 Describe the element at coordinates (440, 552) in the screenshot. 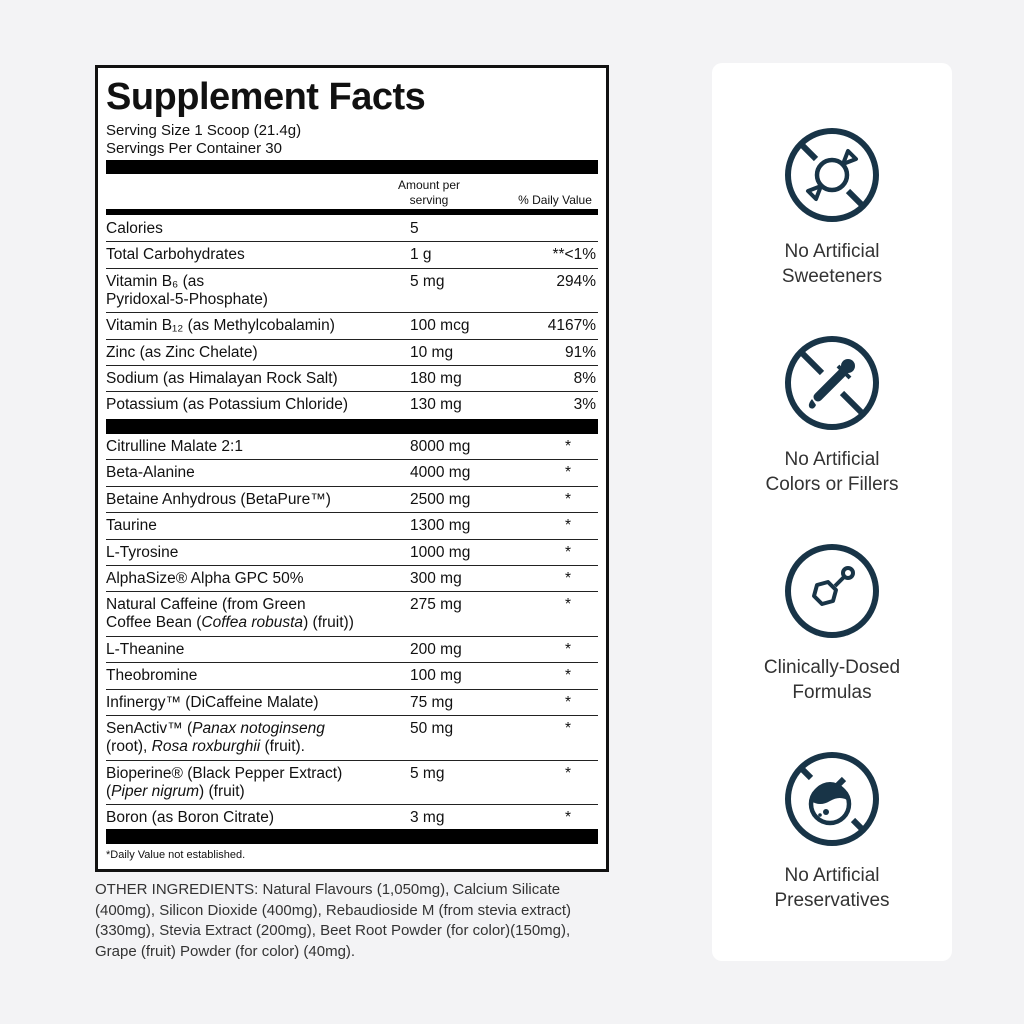

I see `amount-per-serving: 1000 mg` at that location.